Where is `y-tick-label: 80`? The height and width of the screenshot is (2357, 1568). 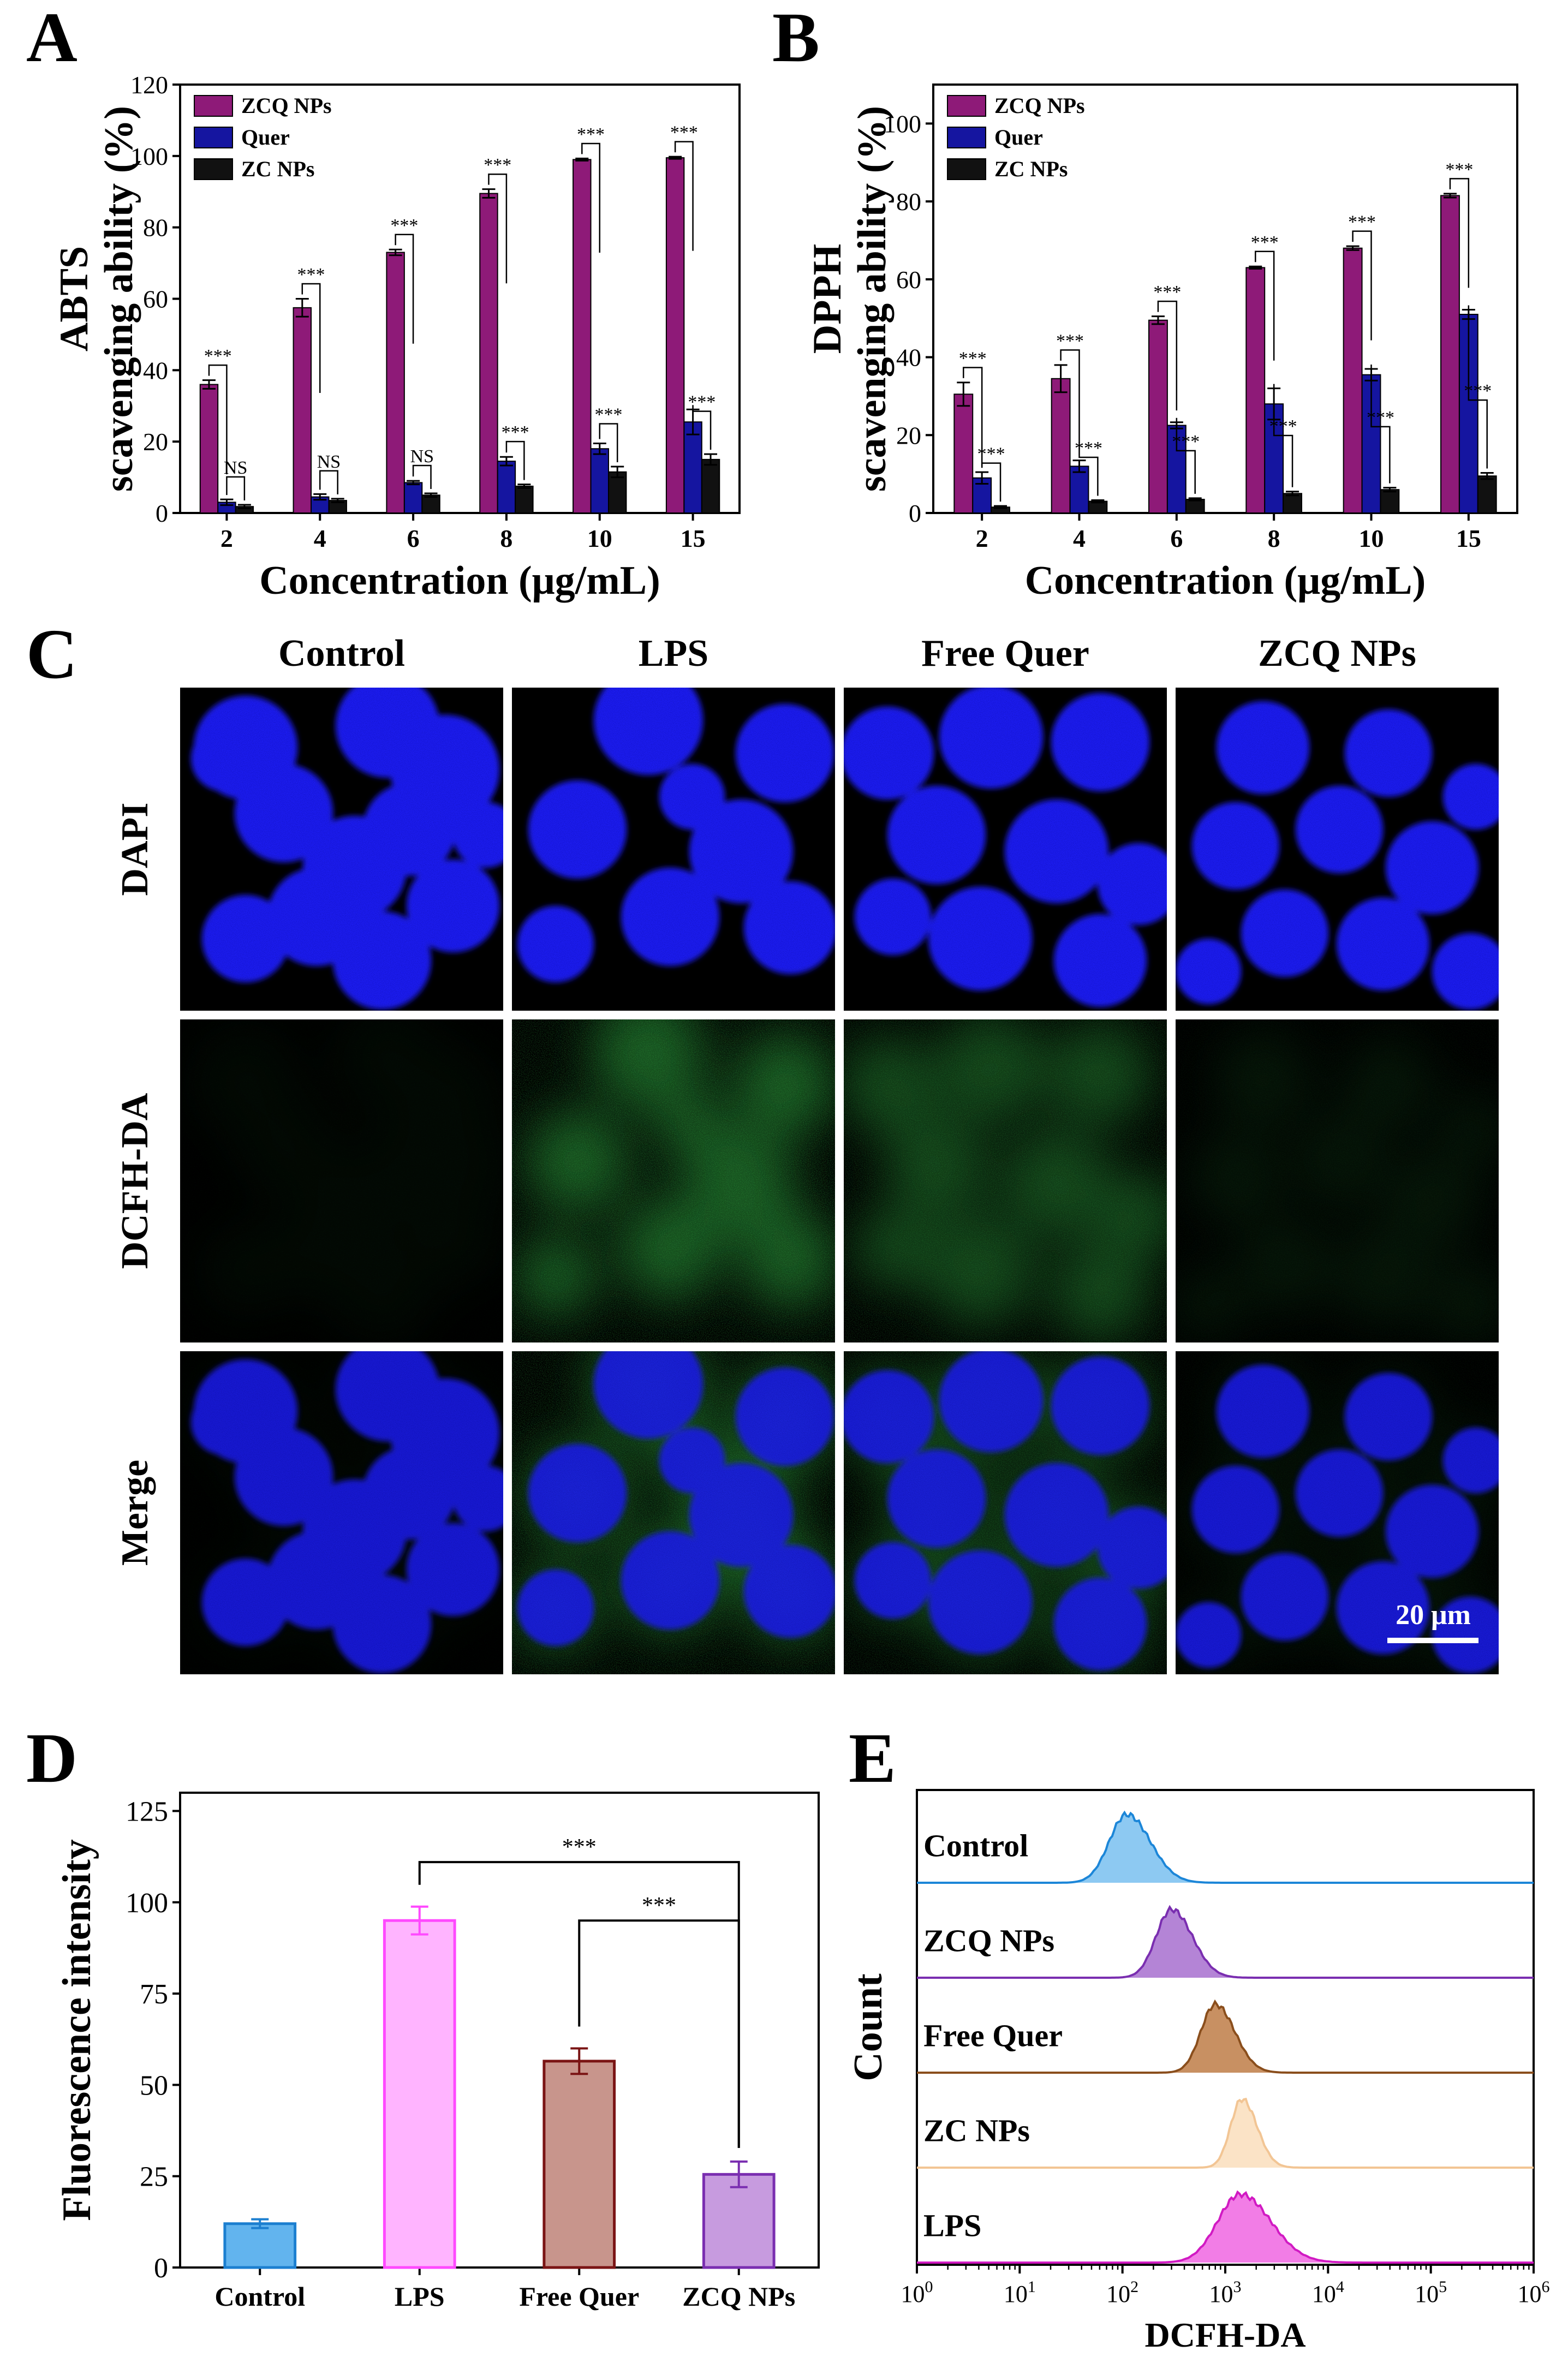
y-tick-label: 80 is located at coordinates (909, 202).